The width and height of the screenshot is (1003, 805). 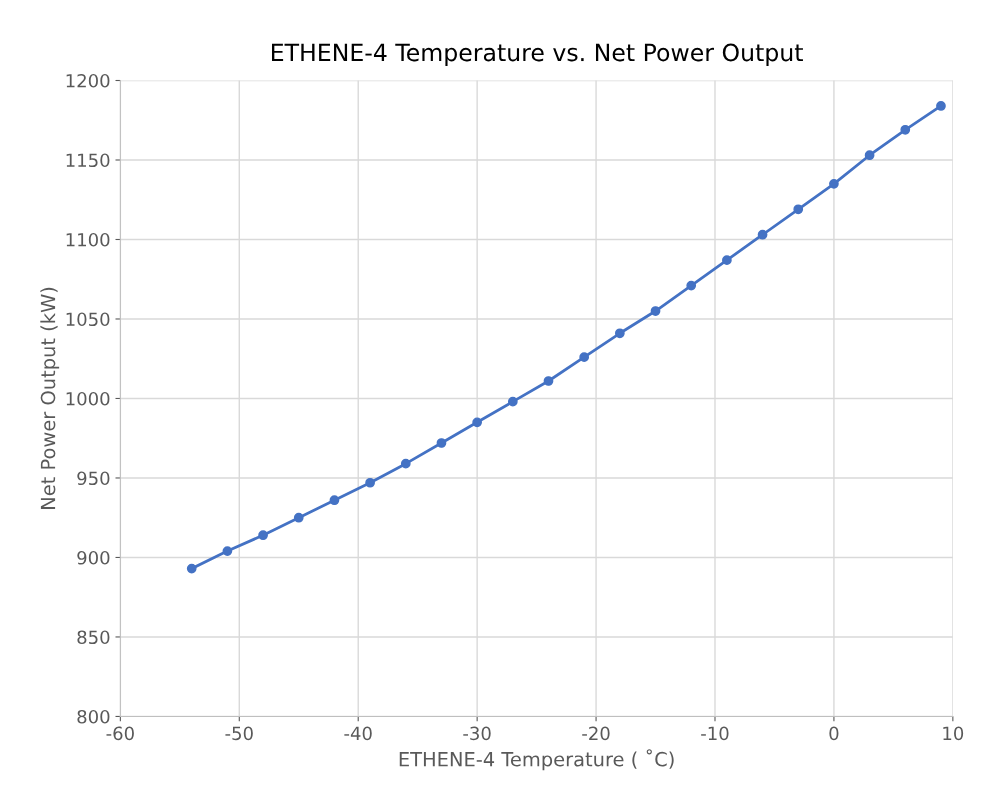 I want to click on x-tick-label: -60, so click(x=120, y=733).